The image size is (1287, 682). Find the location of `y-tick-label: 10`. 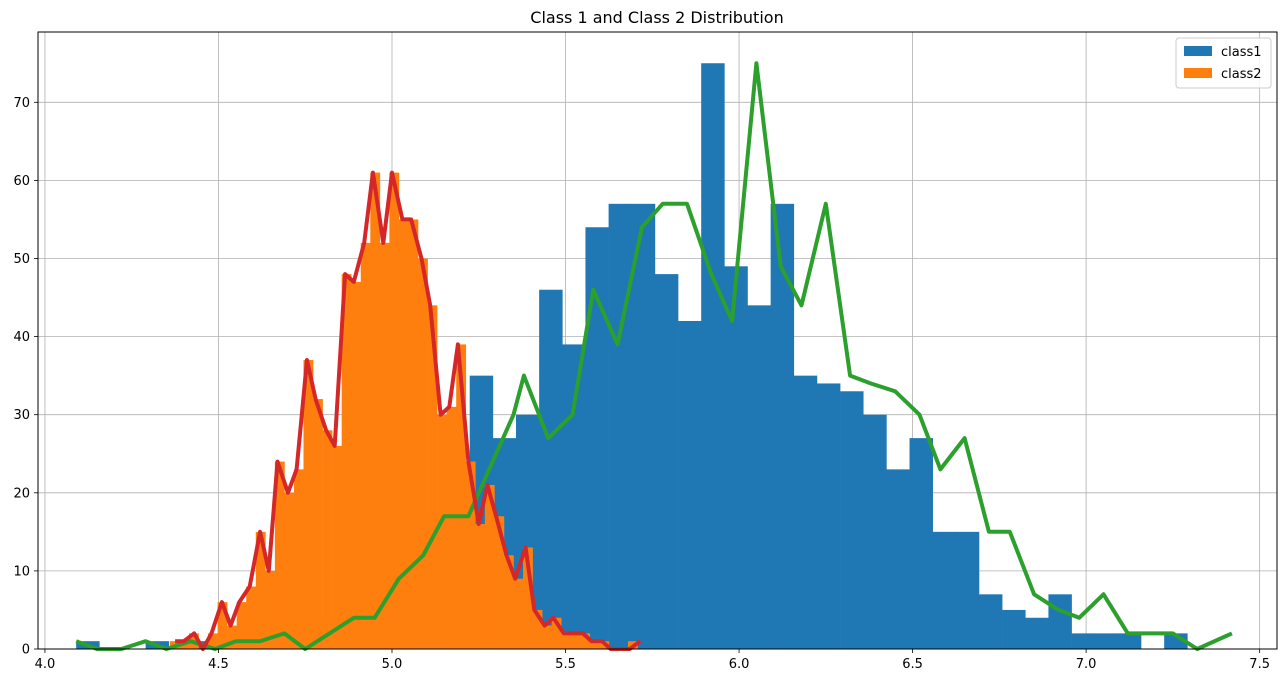

y-tick-label: 10 is located at coordinates (21, 571).